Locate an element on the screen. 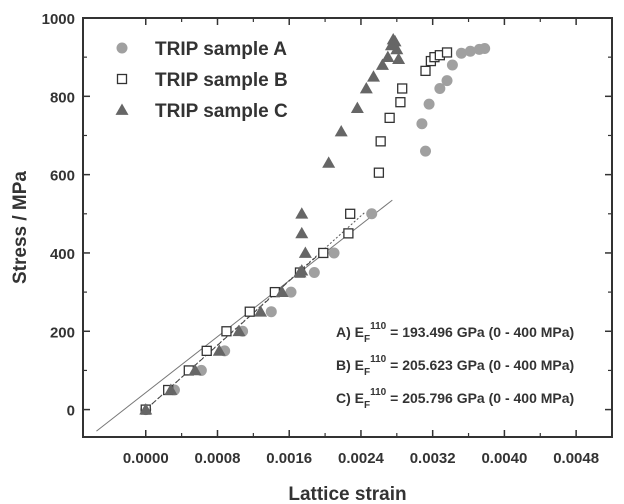 The width and height of the screenshot is (624, 504). annotation-text: A) EF110 = 193.496 GPa (0 - 400 MPa) is located at coordinates (455, 333).